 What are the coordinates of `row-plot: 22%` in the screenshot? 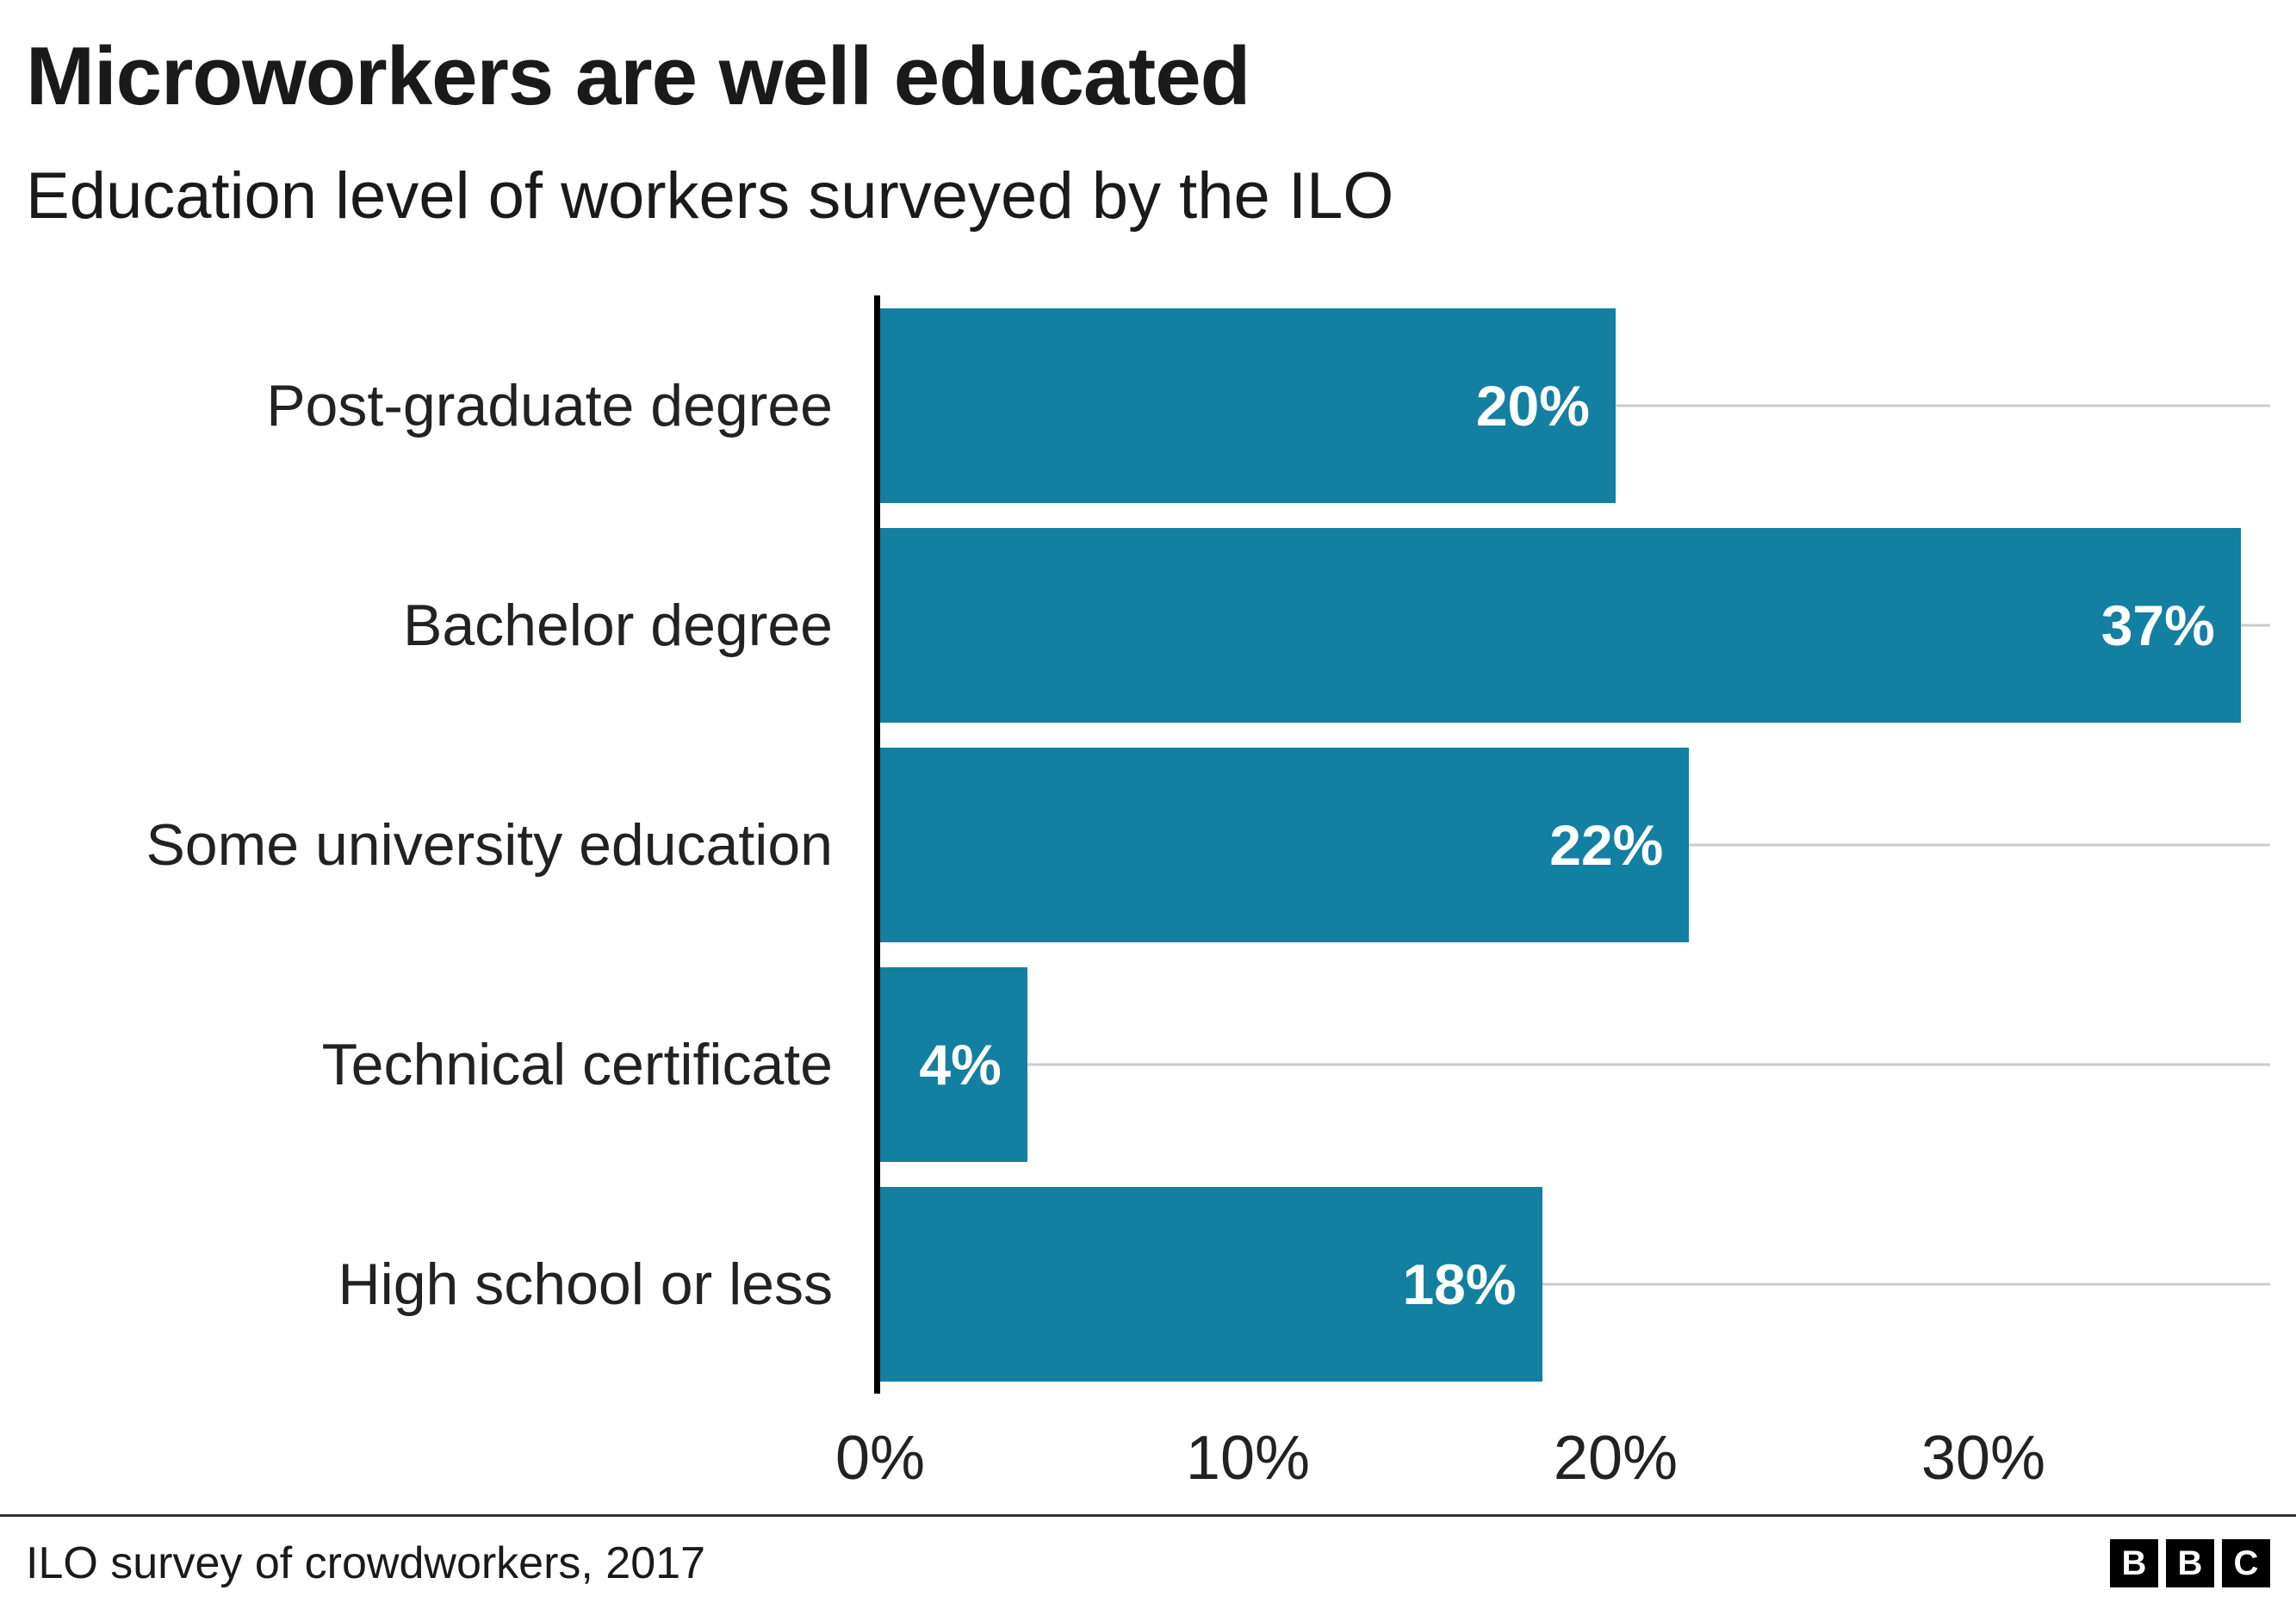 It's located at (1572, 844).